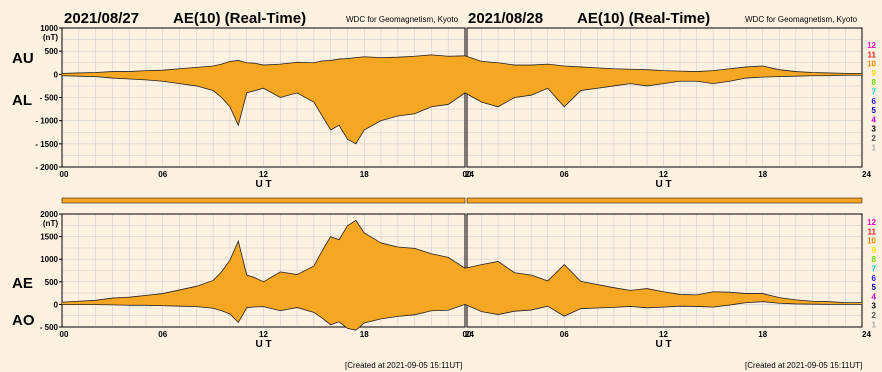  Describe the element at coordinates (804, 365) in the screenshot. I see `created-label-day2: [Created at 2021-09-05 15:11UT]` at that location.